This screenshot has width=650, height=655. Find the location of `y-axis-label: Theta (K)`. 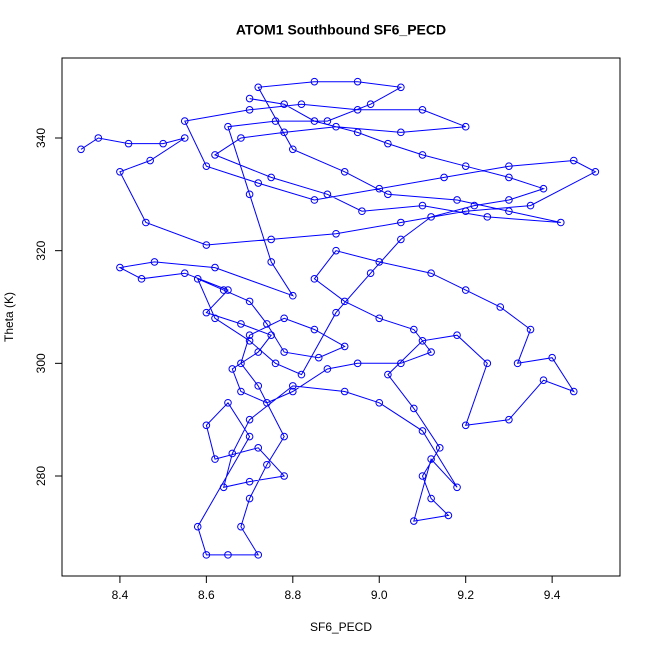

y-axis-label: Theta (K) is located at coordinates (9, 317).